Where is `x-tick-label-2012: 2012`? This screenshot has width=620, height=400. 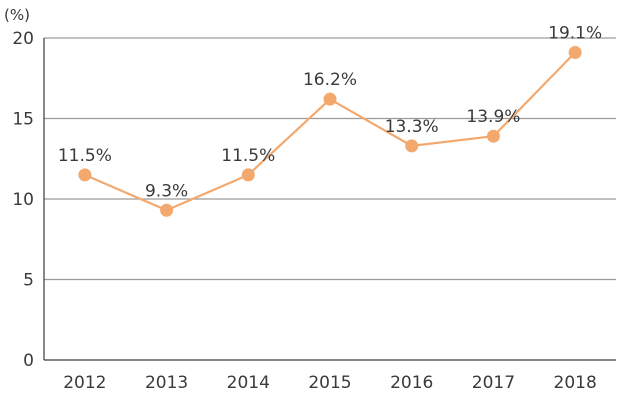 x-tick-label-2012: 2012 is located at coordinates (84, 383).